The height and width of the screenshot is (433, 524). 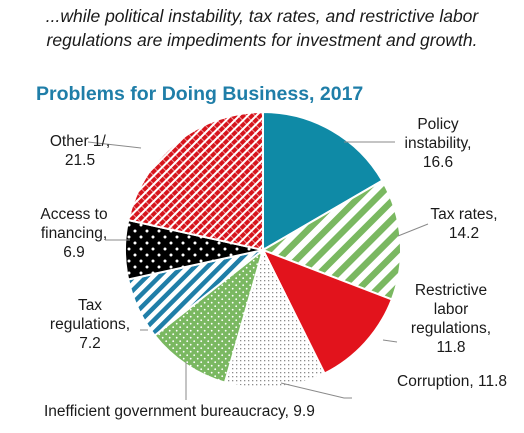 I want to click on data-label-policy-instability: Policy instability, 16.6, so click(x=438, y=143).